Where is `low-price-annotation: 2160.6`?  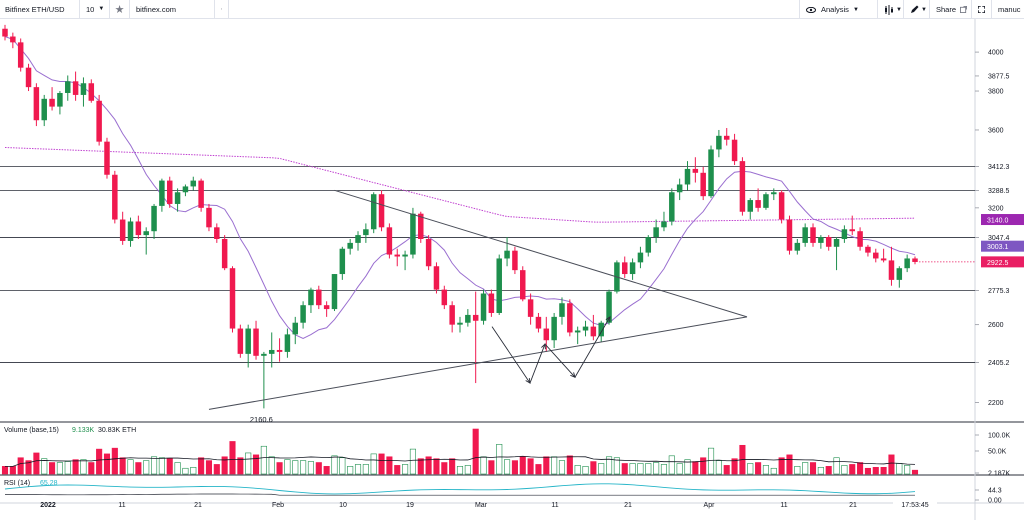
low-price-annotation: 2160.6 is located at coordinates (261, 419).